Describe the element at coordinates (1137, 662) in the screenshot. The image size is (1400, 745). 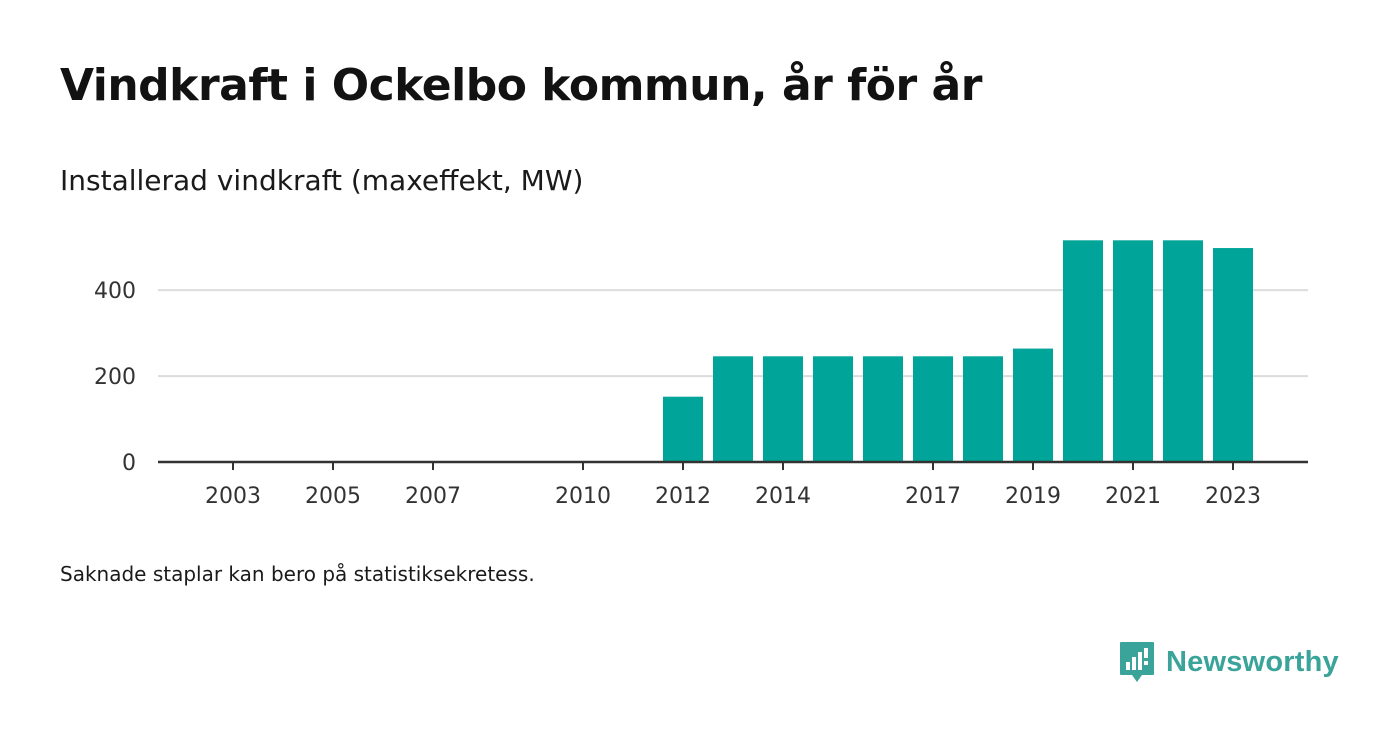
I see `bar-chart-speech-bubble-icon` at that location.